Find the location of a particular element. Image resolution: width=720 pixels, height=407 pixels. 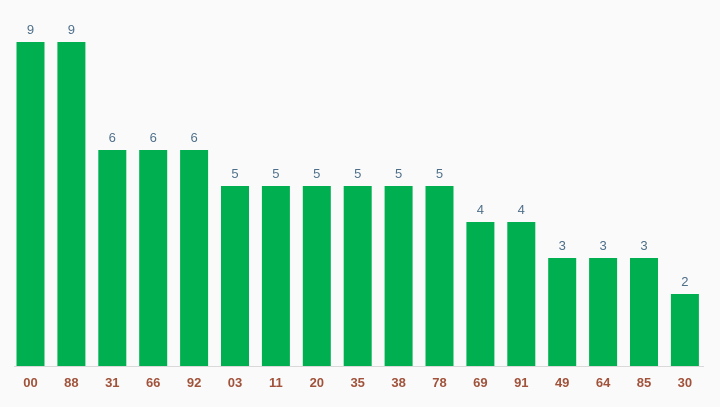

category-label-66: 66 is located at coordinates (153, 382).